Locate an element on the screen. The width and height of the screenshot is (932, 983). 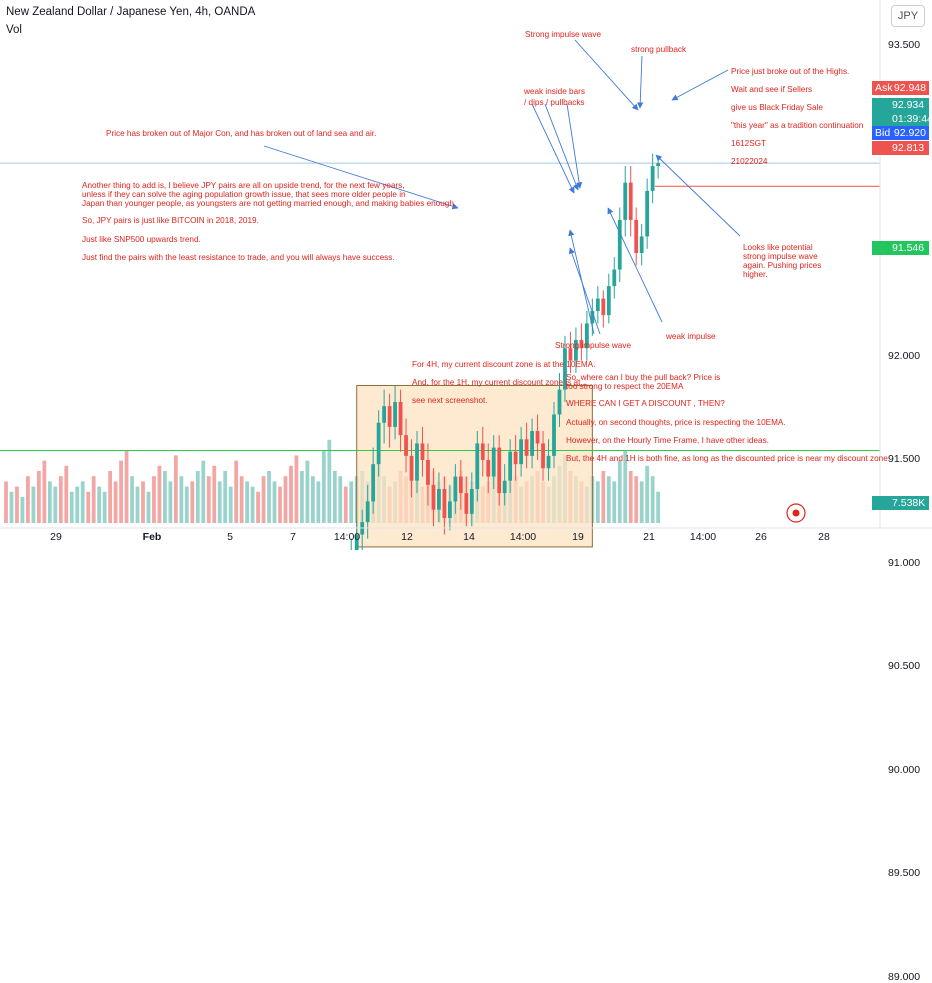
annotation-highs-6: 21022024 is located at coordinates (749, 161).